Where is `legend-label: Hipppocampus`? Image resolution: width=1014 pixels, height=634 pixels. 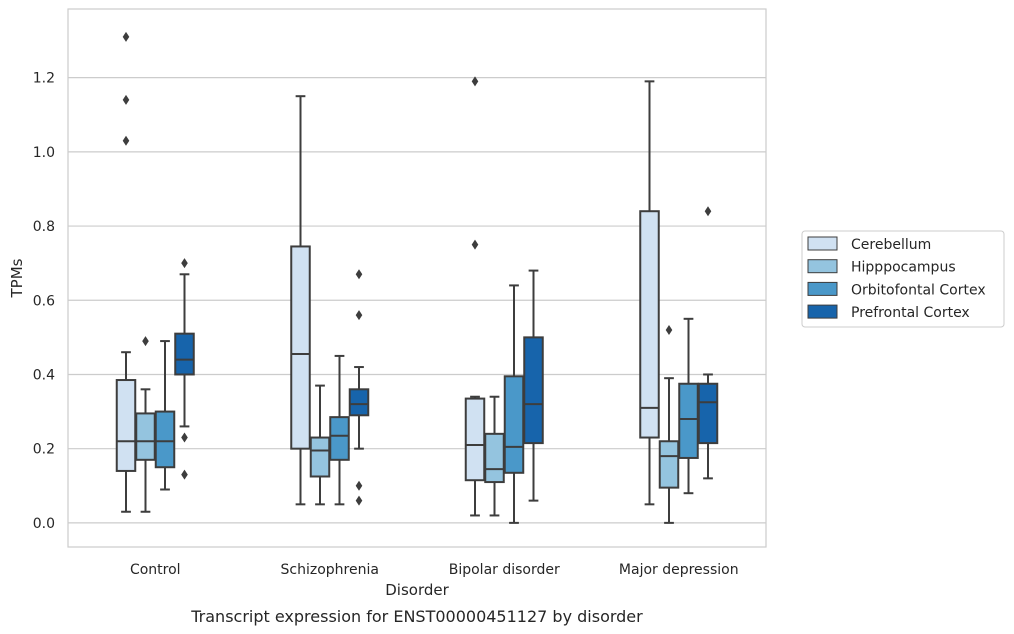
legend-label: Hipppocampus is located at coordinates (903, 268).